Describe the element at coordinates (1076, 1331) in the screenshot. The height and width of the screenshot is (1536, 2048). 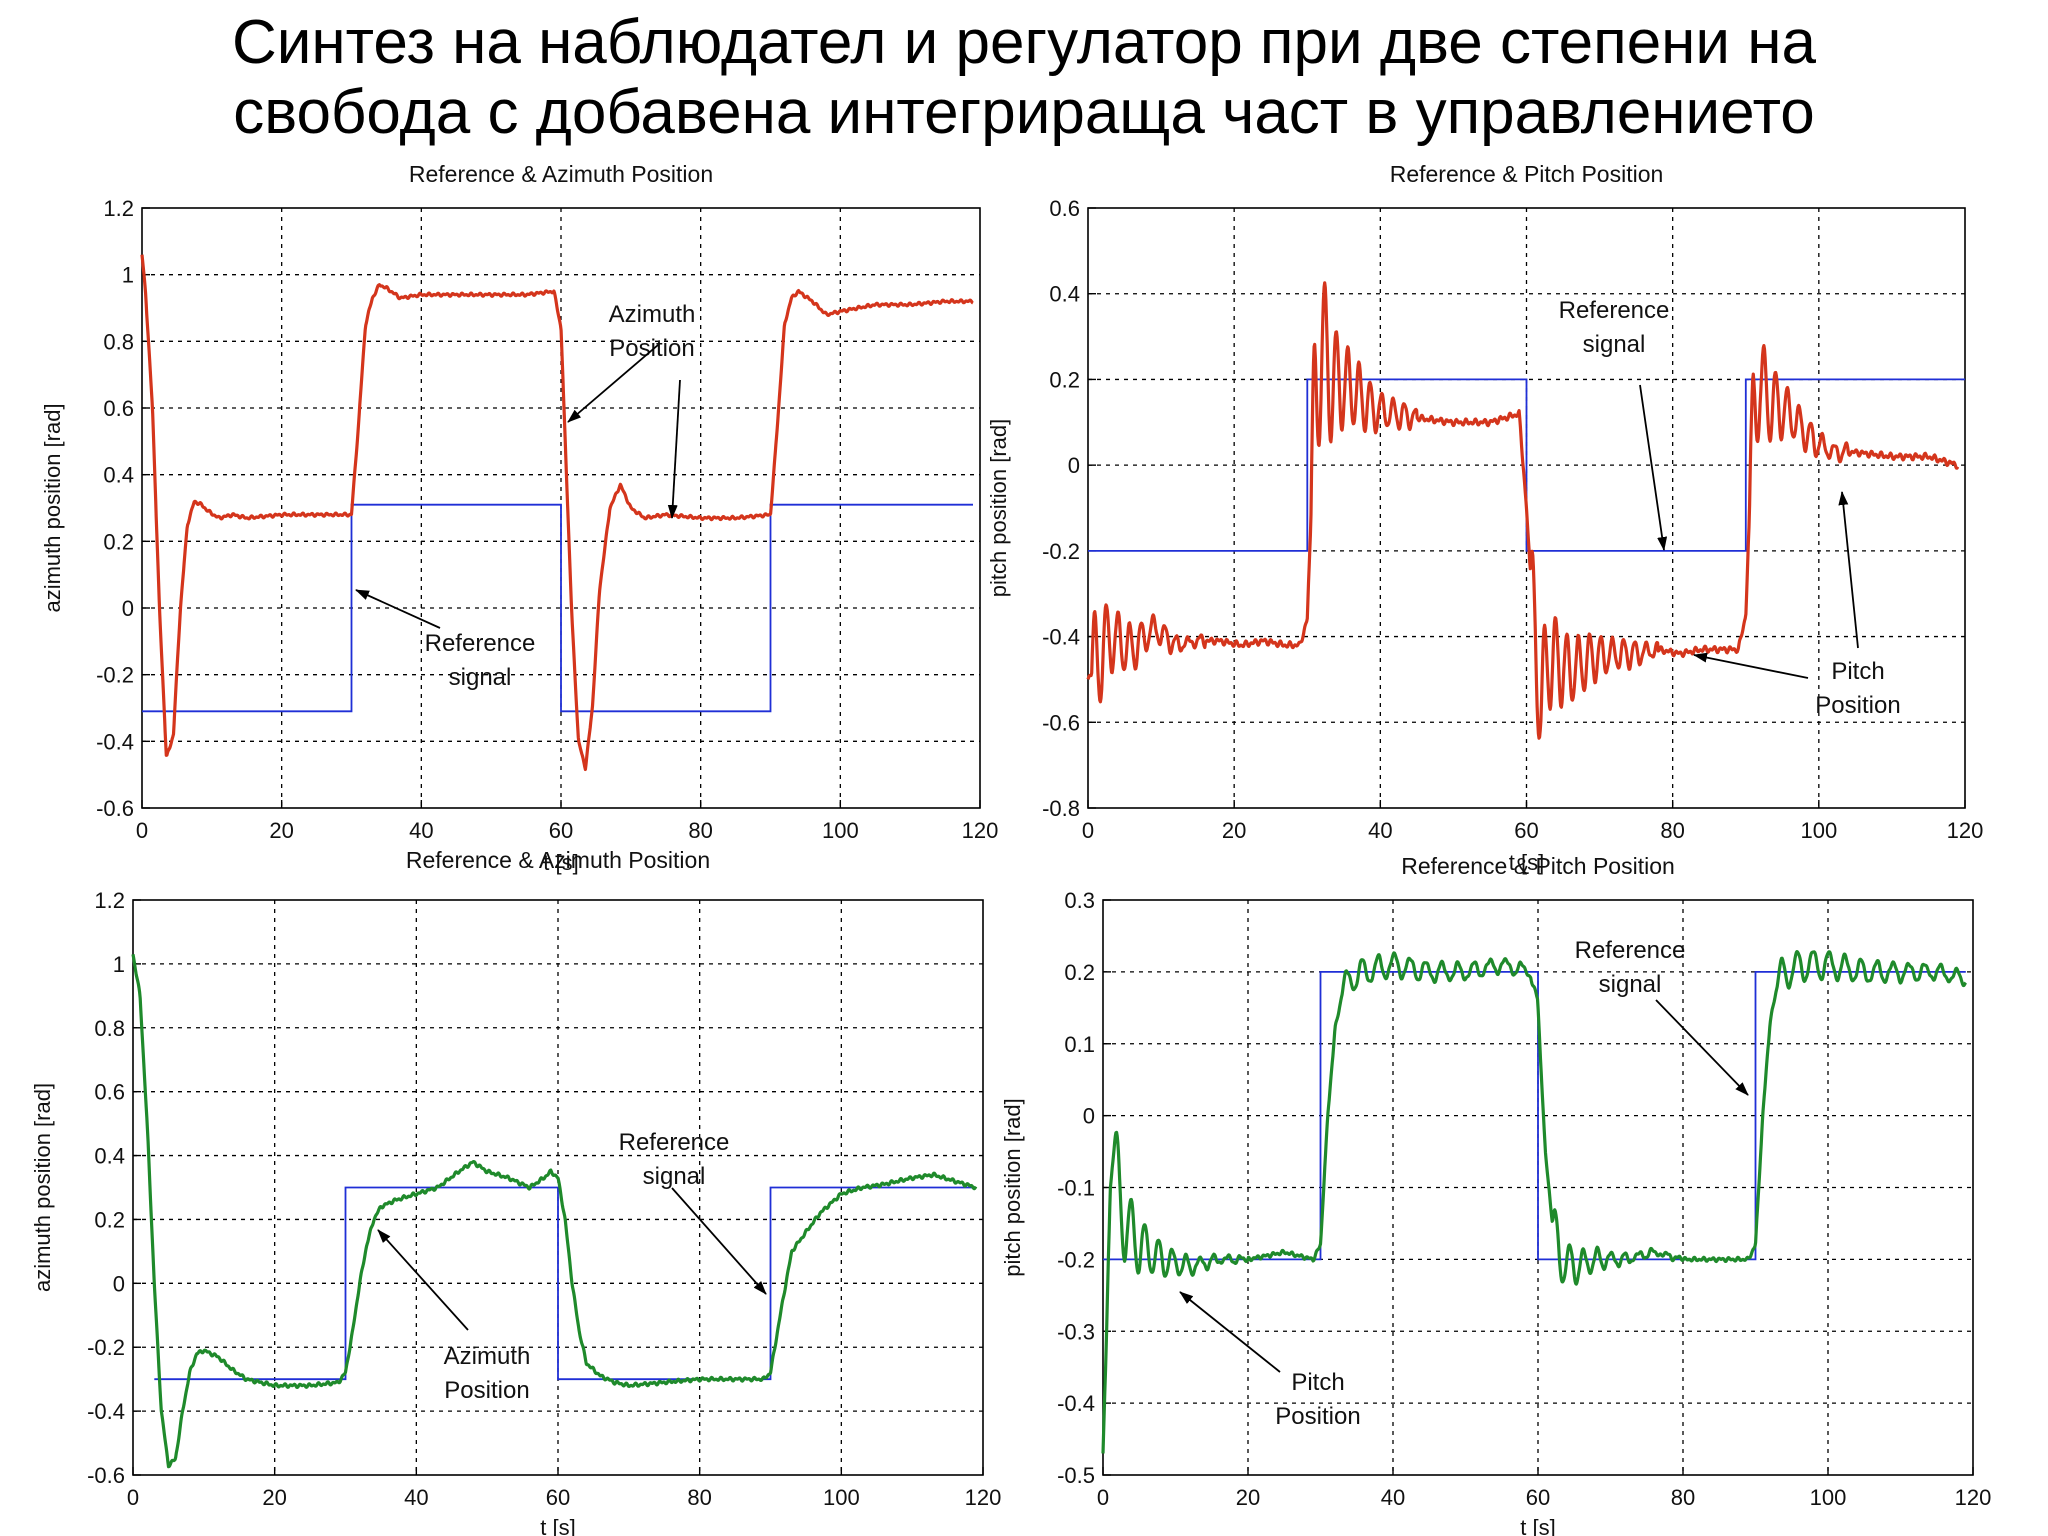
I see `y-tick-label: -0.3` at that location.